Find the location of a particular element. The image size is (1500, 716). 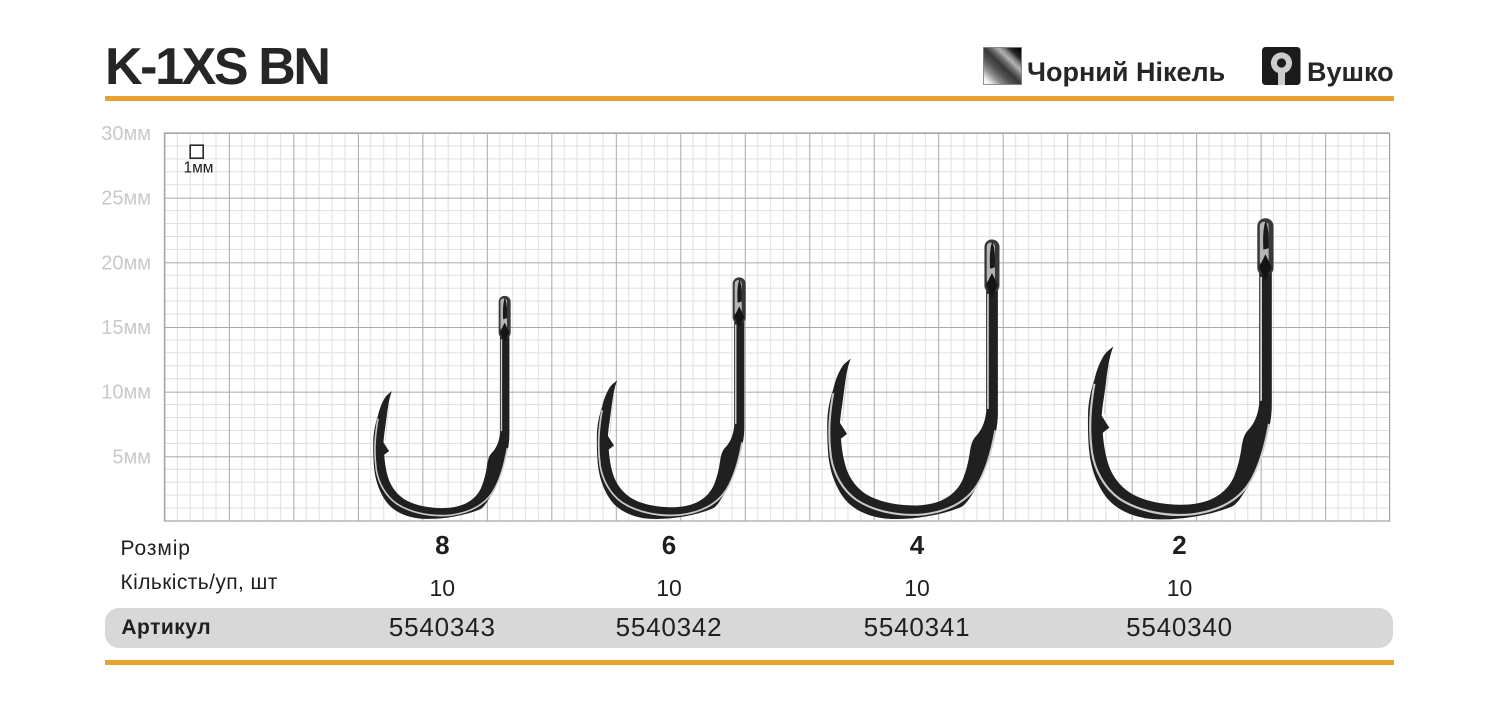

svg-text: 25мм is located at coordinates (126, 199).